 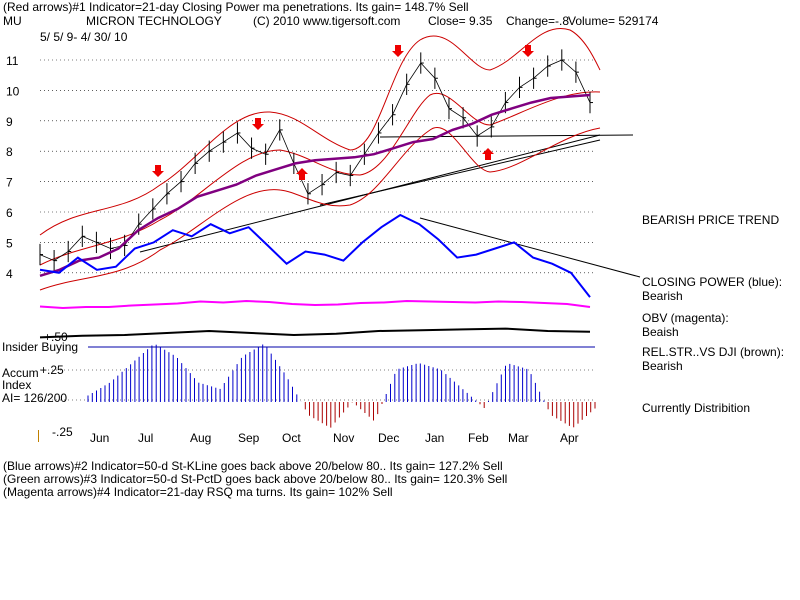 I want to click on copyright: (C) 2010 www.tigersoft.com, so click(x=327, y=21).